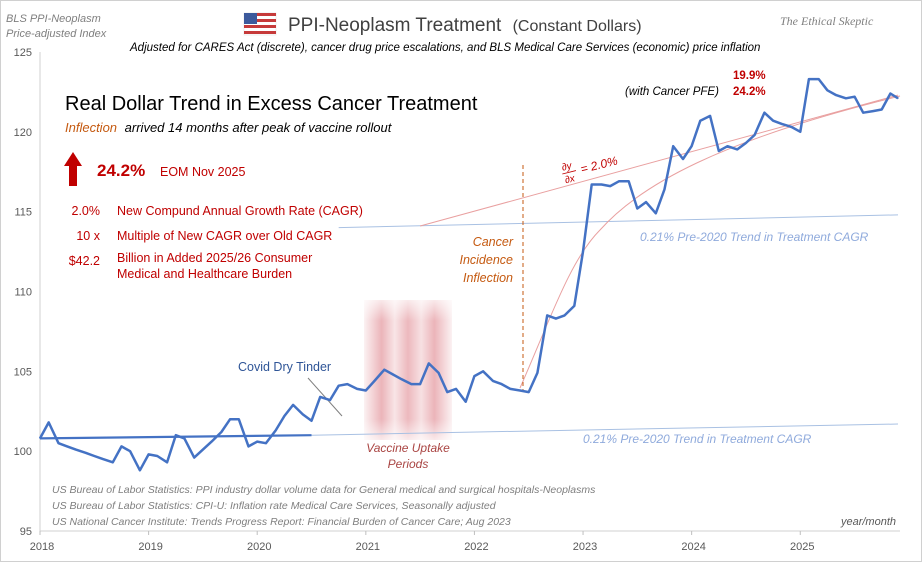 Image resolution: width=922 pixels, height=562 pixels. I want to click on x-tick-label: 2018, so click(42, 547).